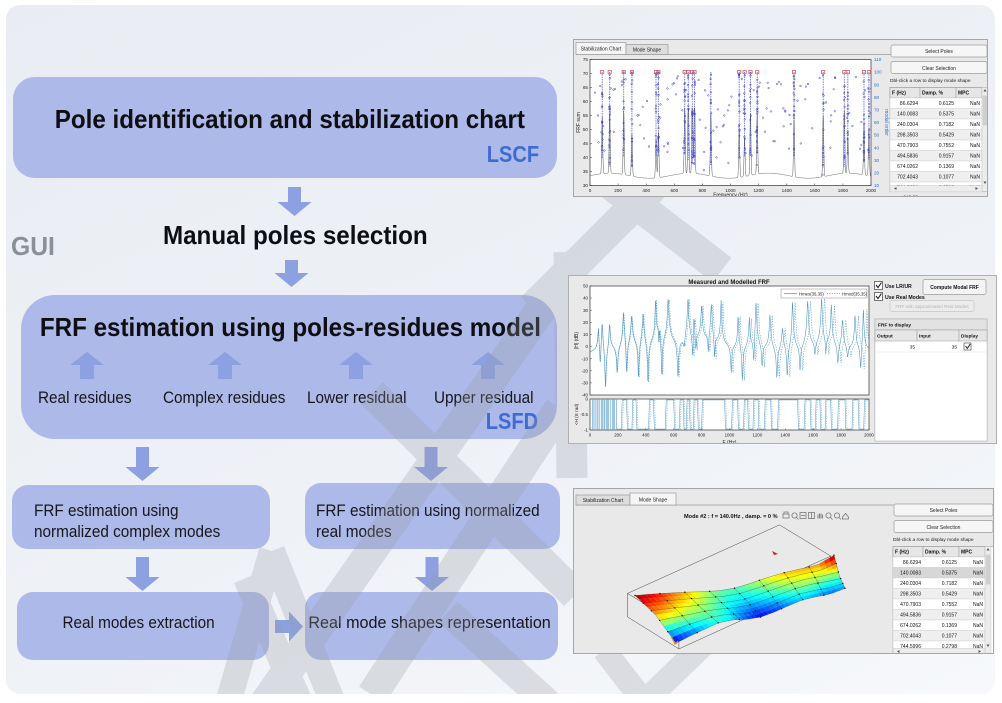  Describe the element at coordinates (950, 563) in the screenshot. I see `svg-text: 0.6125` at that location.